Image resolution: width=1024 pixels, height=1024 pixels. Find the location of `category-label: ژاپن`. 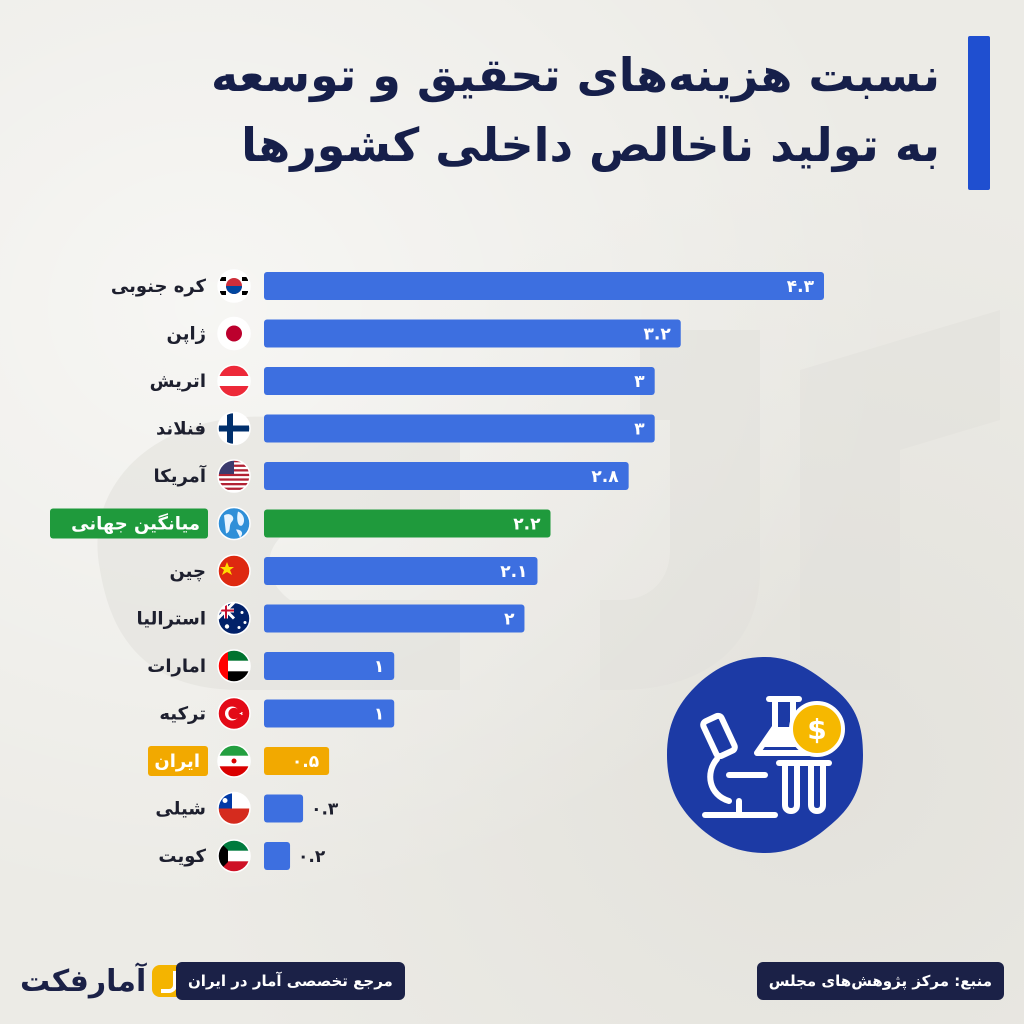

category-label: ژاپن is located at coordinates (187, 334).